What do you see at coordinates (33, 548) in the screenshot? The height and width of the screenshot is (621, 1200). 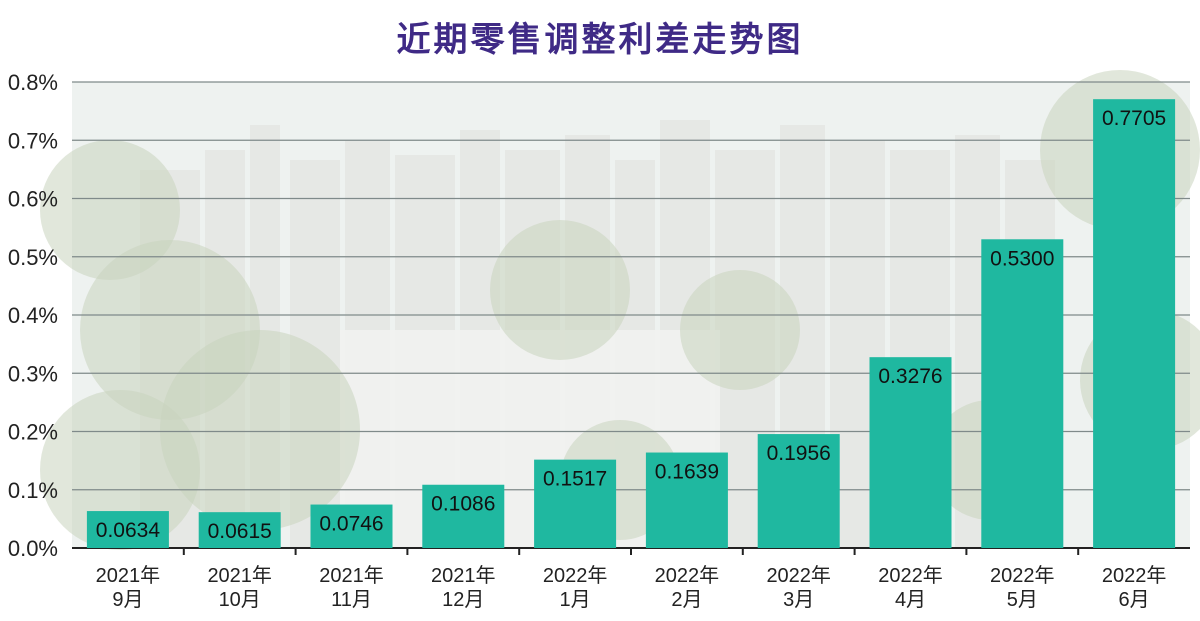 I see `y-tick-label: 0.0%` at bounding box center [33, 548].